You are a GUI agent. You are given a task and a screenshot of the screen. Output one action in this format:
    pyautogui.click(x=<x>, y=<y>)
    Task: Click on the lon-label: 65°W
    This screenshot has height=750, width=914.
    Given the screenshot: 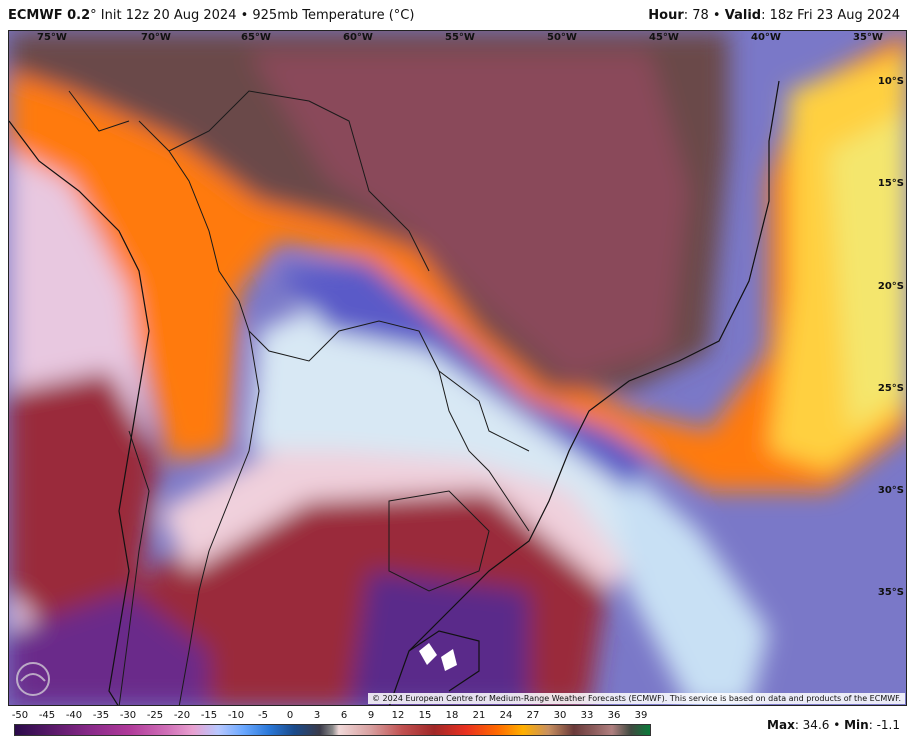 What is the action you would take?
    pyautogui.click(x=256, y=37)
    